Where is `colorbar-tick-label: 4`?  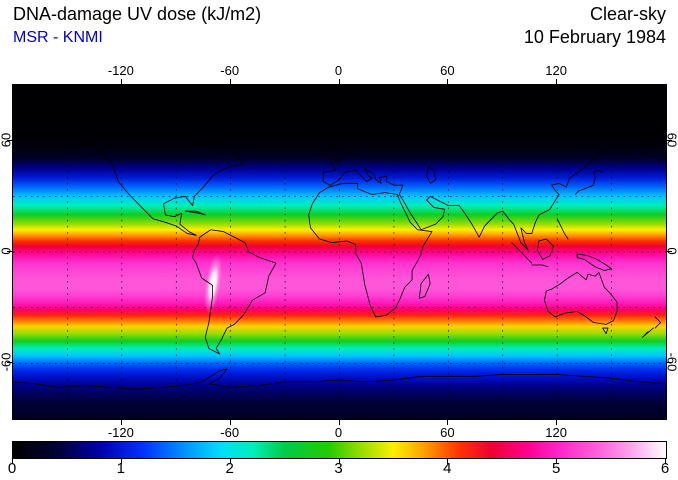
colorbar-tick-label: 4 is located at coordinates (447, 468).